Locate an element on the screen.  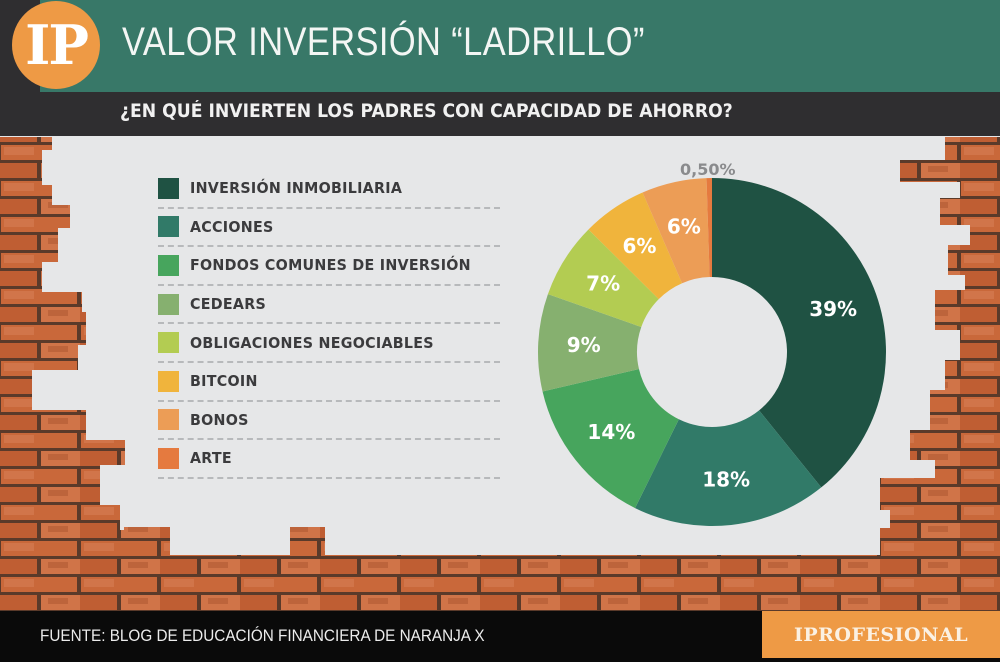
legend-item-inversion-inmobiliaria: INVERSIÓN INMOBILIARIA is located at coordinates (329, 189).